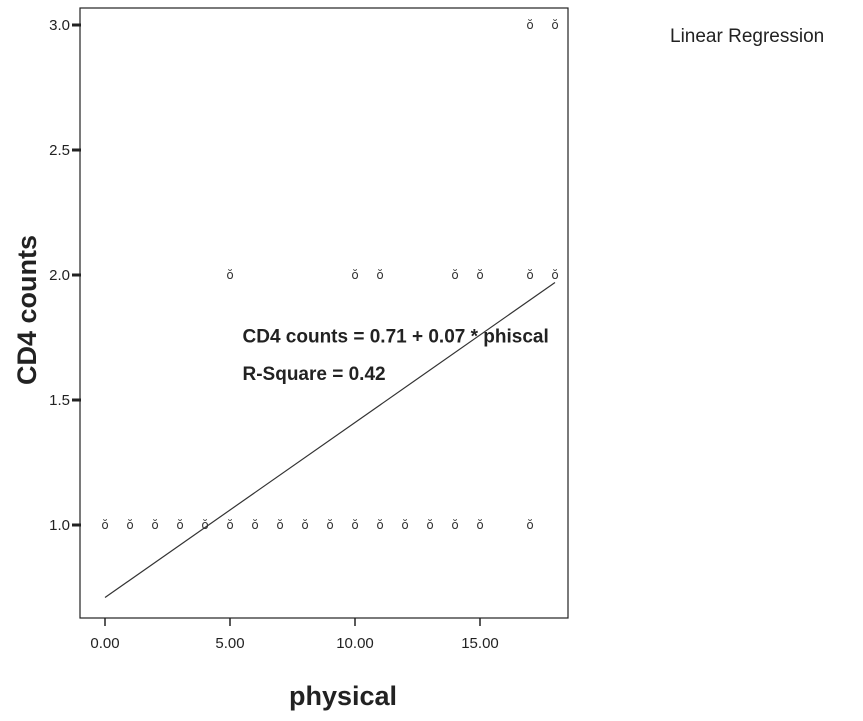  Describe the element at coordinates (314, 374) in the screenshot. I see `annotation-text: R-Square = 0.42` at that location.